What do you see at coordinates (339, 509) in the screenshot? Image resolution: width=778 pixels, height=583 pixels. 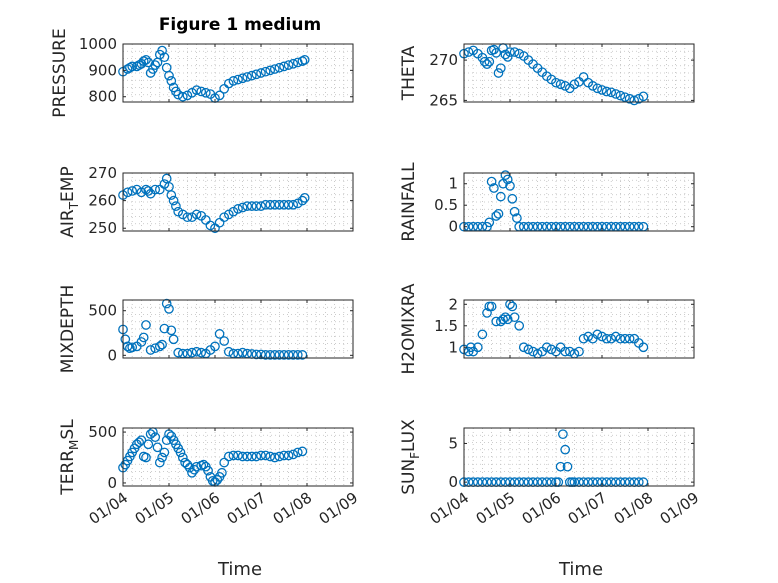 I see `chart-6-x-tick-label: 01/09` at bounding box center [339, 509].